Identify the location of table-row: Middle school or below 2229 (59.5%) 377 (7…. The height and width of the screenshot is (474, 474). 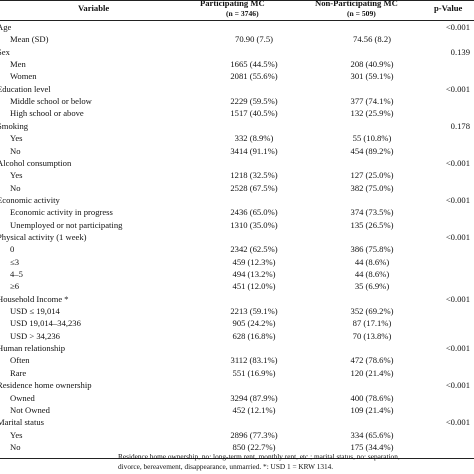
(202, 101).